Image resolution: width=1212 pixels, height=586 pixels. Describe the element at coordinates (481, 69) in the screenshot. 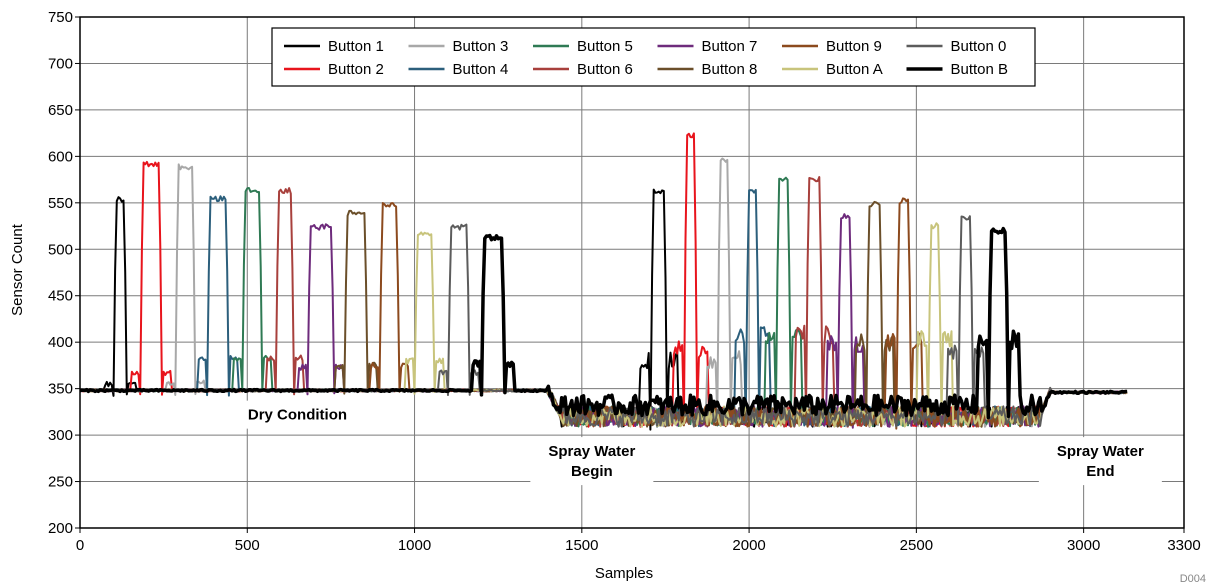

I see `legend-label: Button 4` at that location.